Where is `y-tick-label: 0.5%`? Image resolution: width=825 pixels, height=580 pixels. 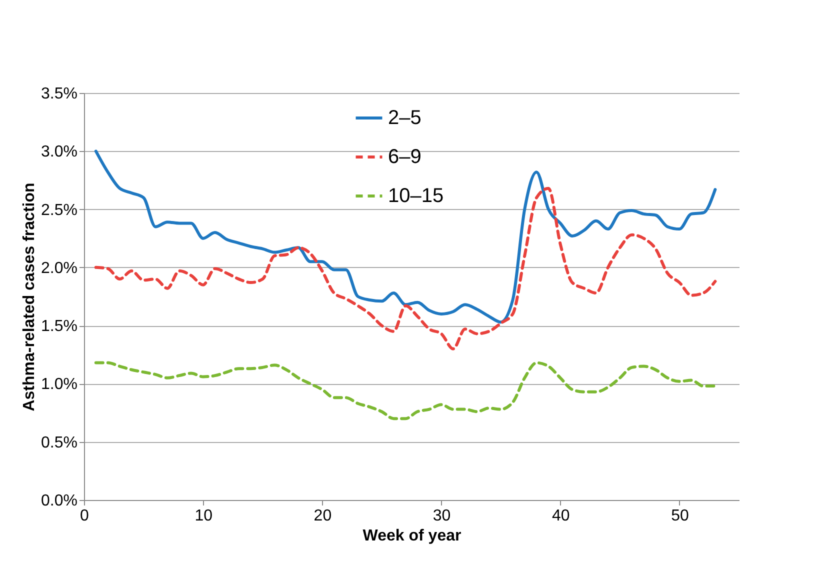 y-tick-label: 0.5% is located at coordinates (59, 443).